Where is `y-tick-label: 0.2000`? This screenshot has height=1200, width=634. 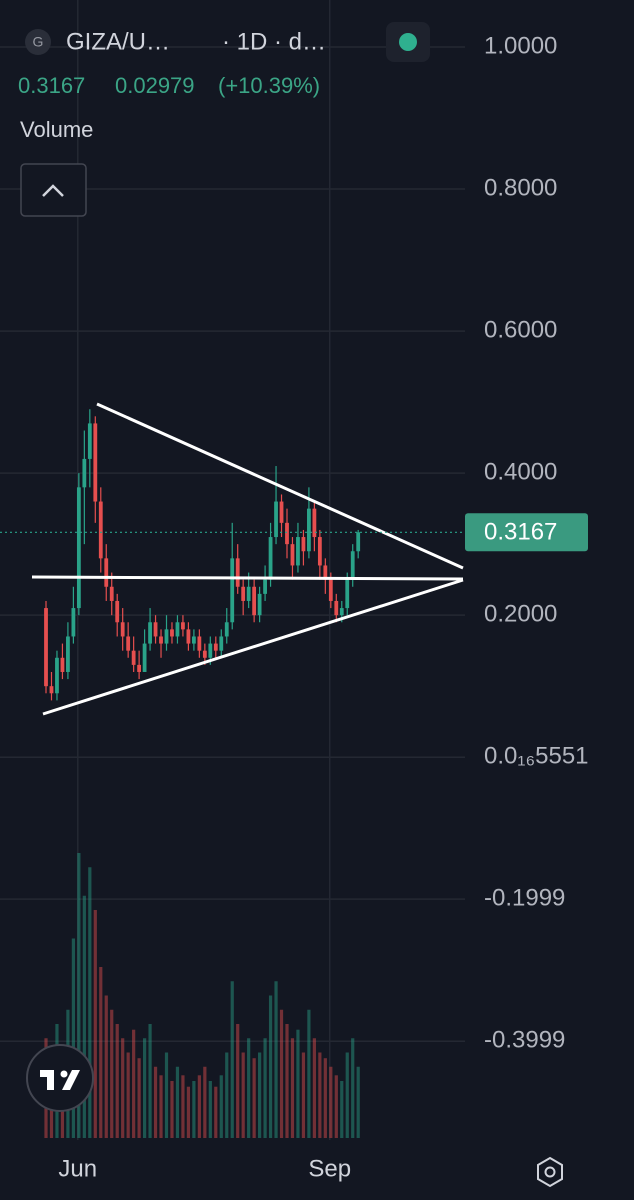 y-tick-label: 0.2000 is located at coordinates (520, 614).